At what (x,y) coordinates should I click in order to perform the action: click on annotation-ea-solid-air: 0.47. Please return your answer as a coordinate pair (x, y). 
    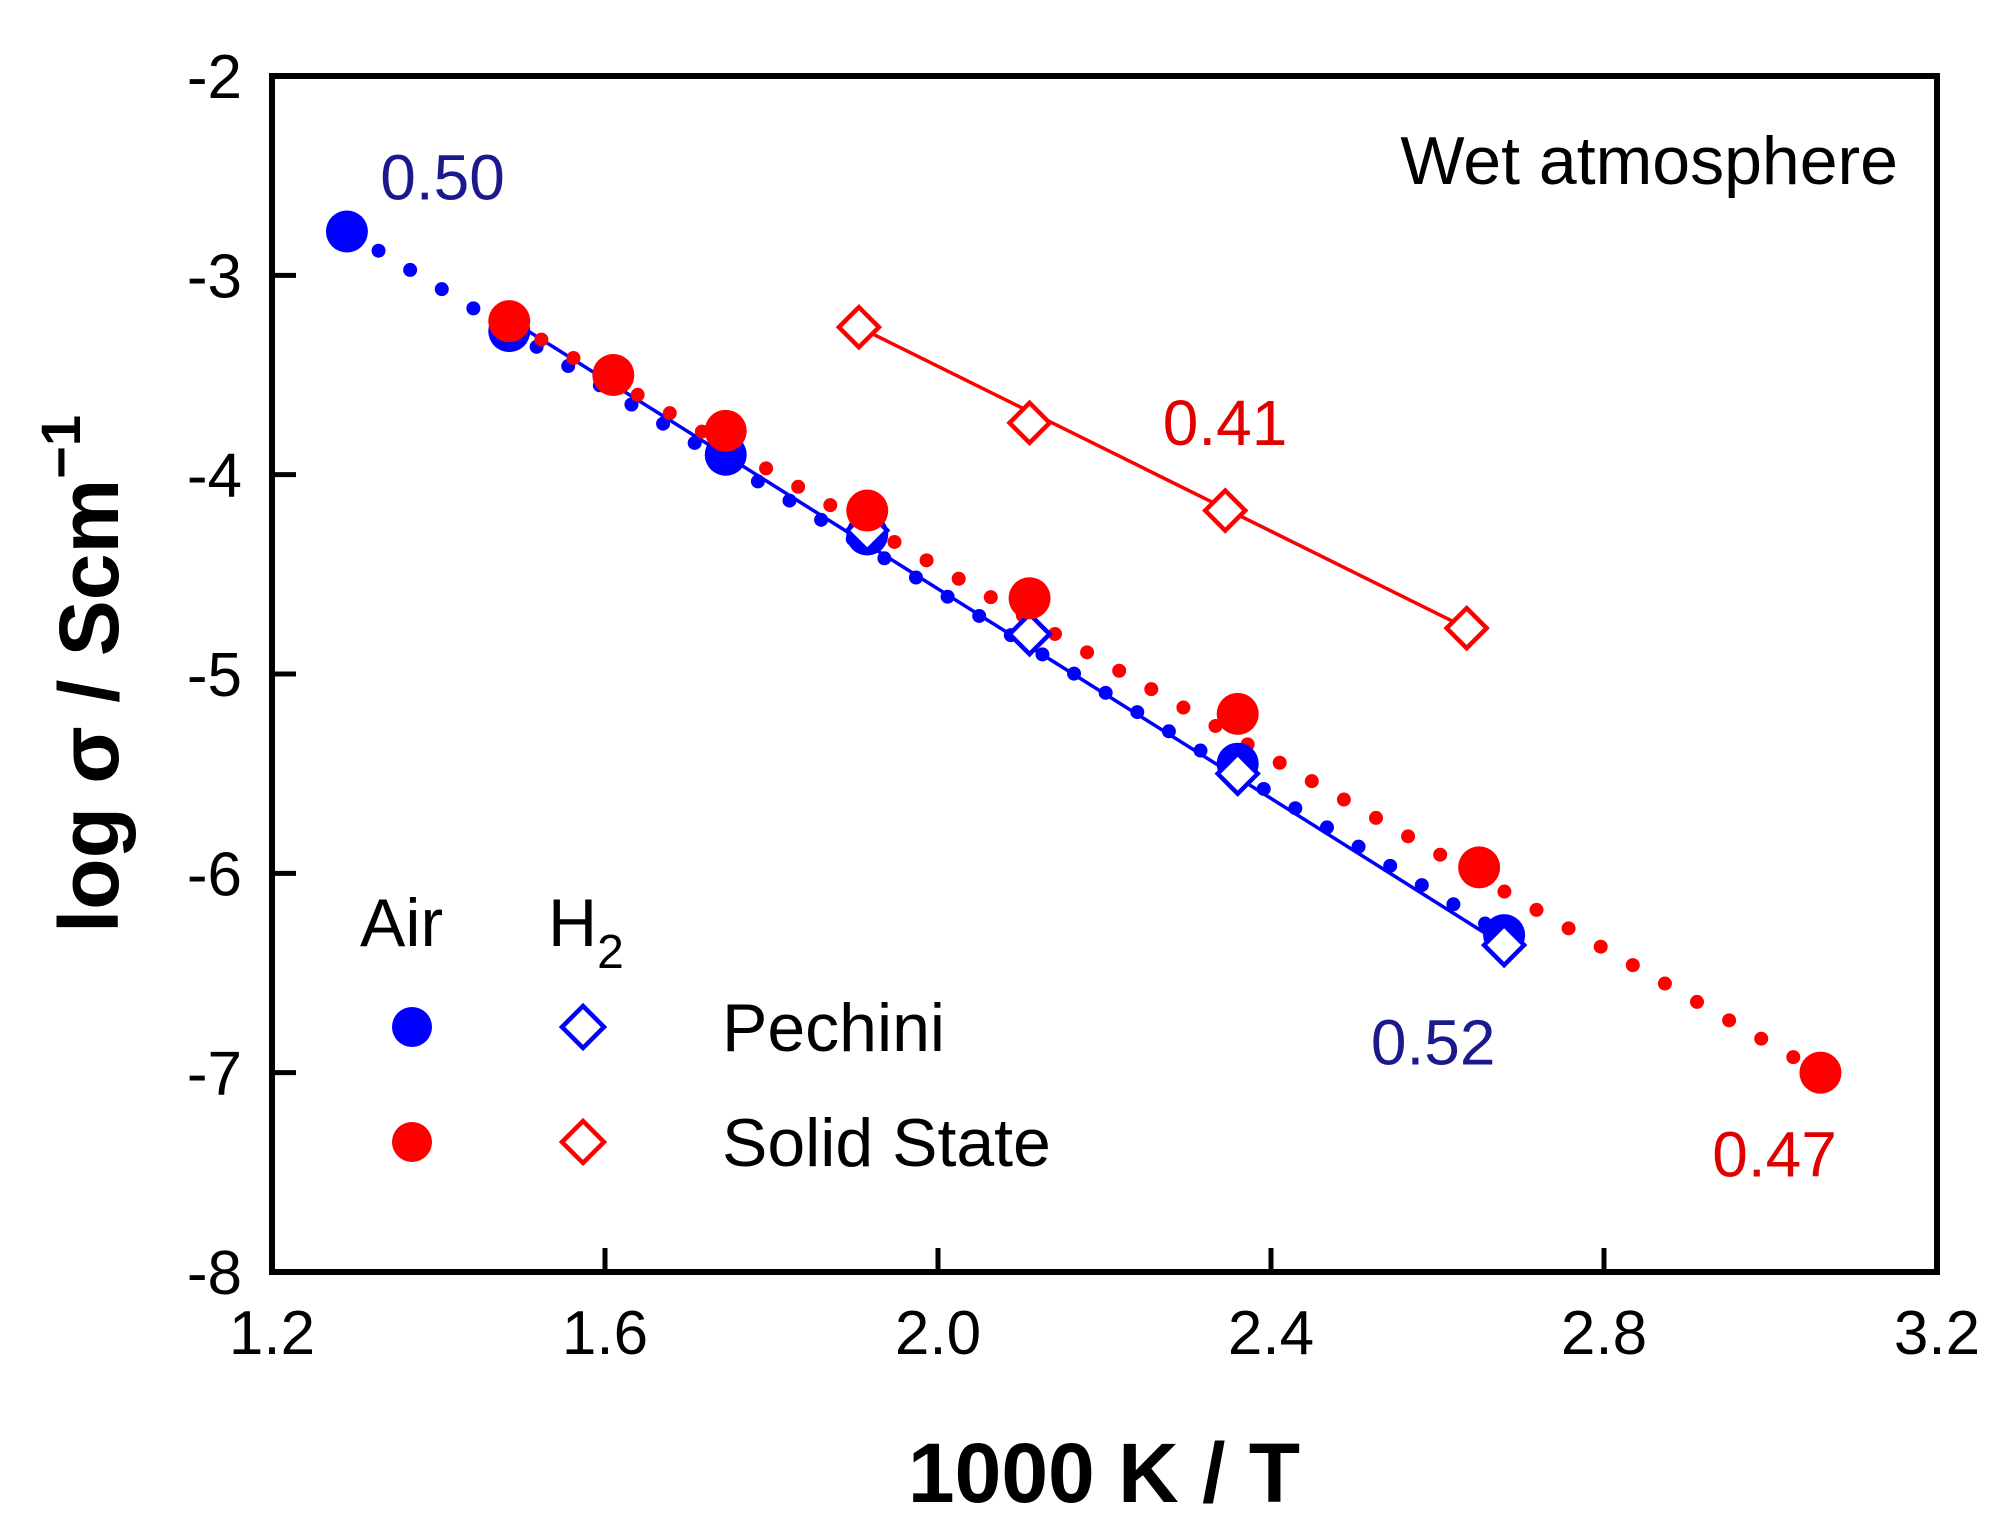
    Looking at the image, I should click on (1774, 1154).